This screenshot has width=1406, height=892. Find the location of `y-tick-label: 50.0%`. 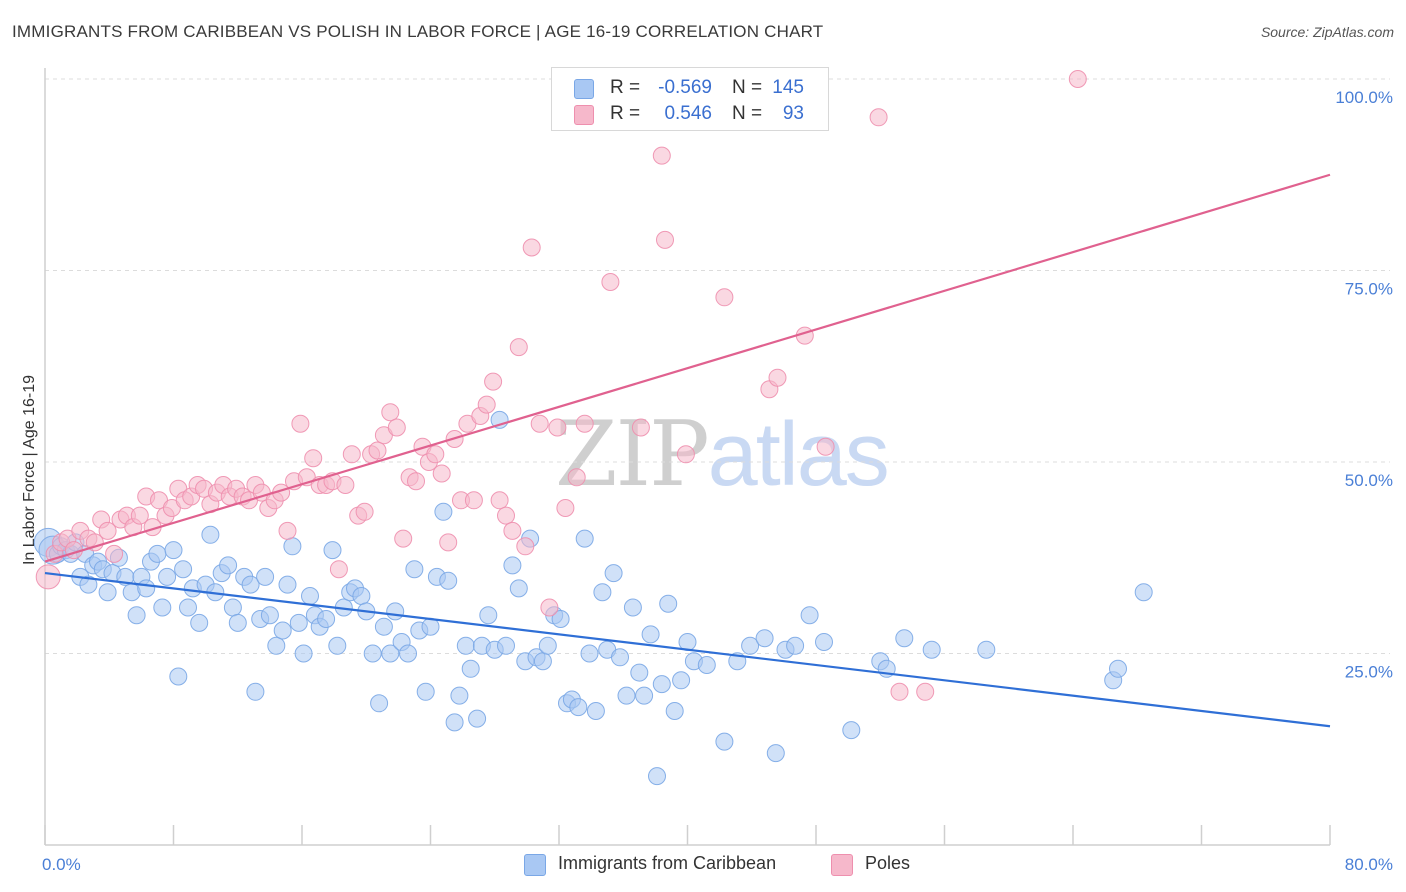

y-tick-label: 50.0% is located at coordinates (1369, 480).